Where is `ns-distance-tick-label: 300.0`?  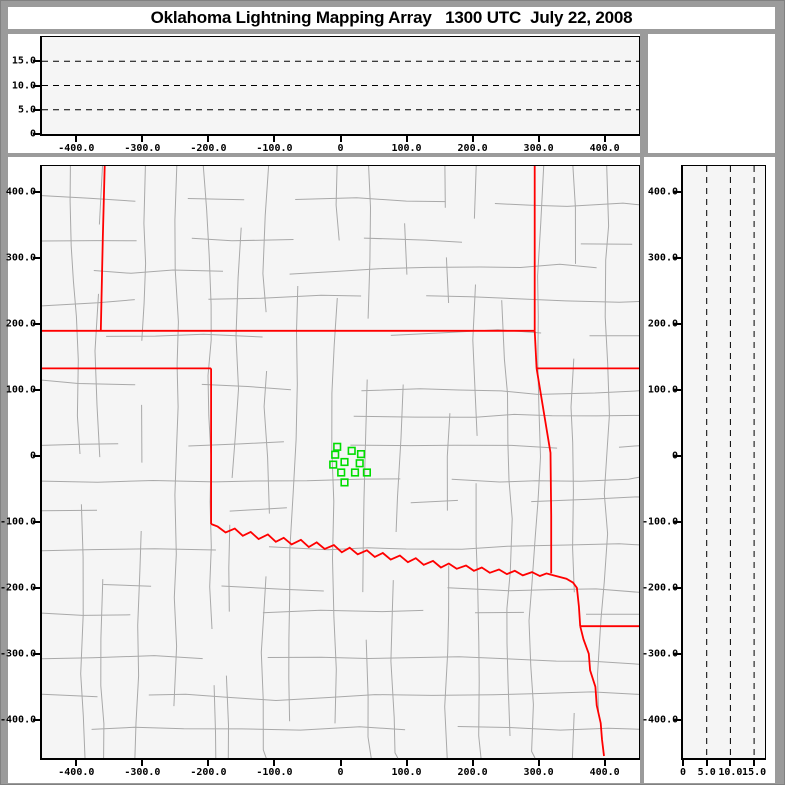
ns-distance-tick-label: 300.0 is located at coordinates (662, 258).